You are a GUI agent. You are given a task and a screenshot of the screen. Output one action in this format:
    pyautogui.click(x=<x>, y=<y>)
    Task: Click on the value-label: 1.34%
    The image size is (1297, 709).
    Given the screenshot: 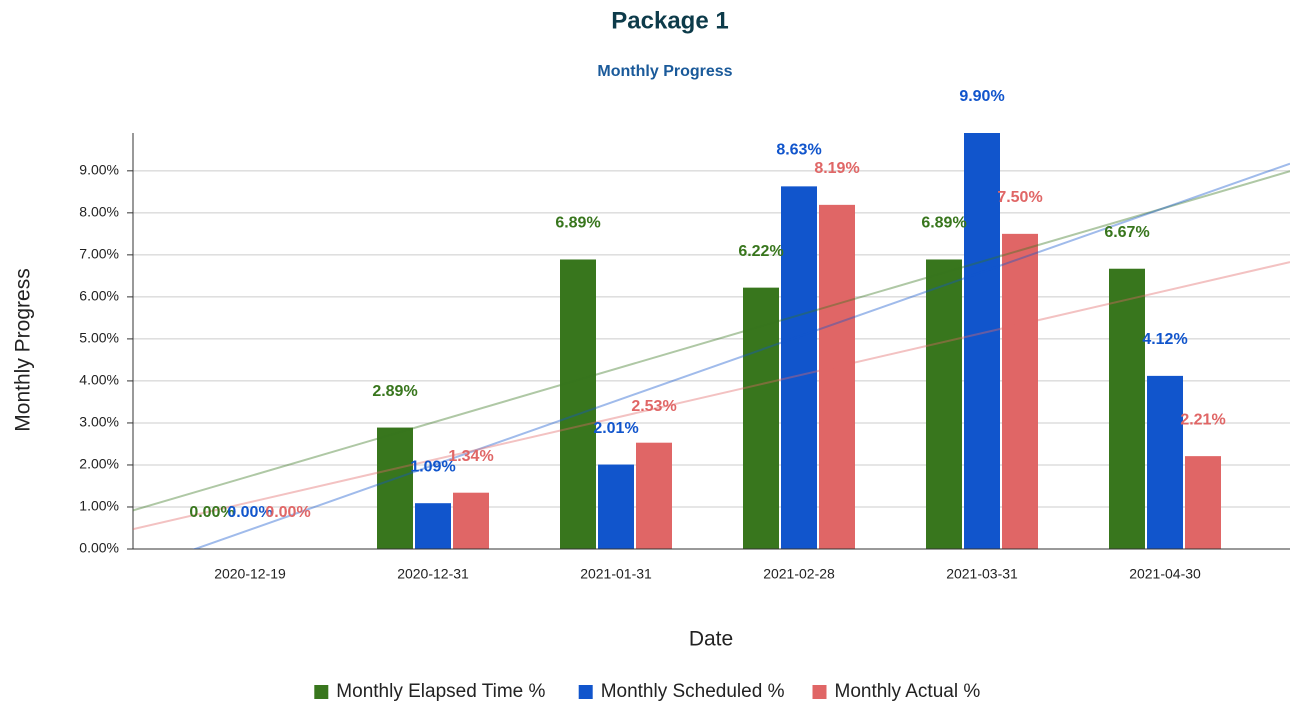 What is the action you would take?
    pyautogui.click(x=470, y=456)
    